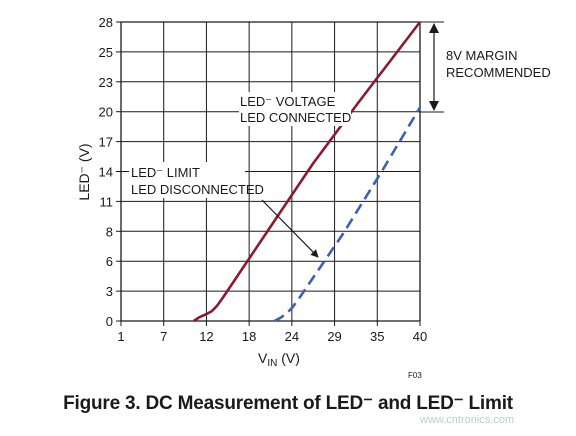 The image size is (576, 436). I want to click on watermark: www.cntronics.com, so click(467, 420).